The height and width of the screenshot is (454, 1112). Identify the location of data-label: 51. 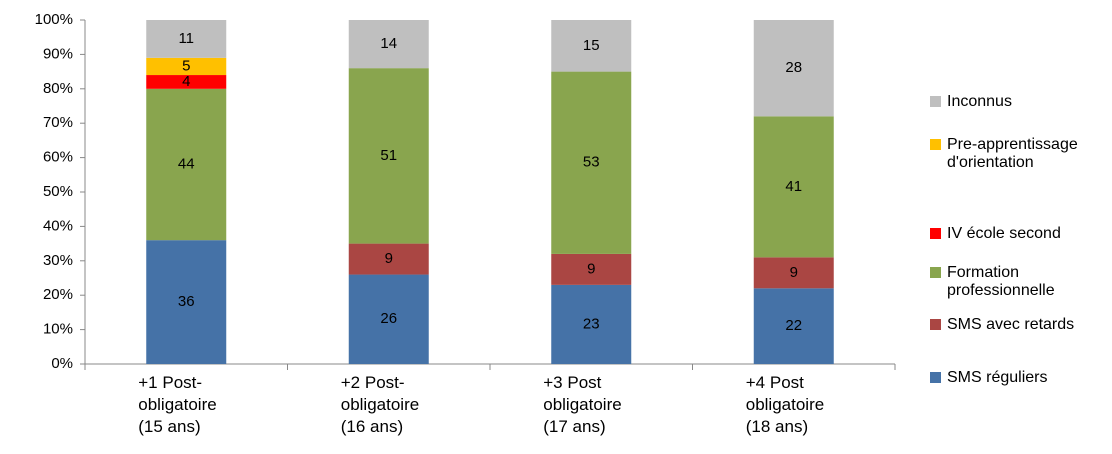
(388, 155).